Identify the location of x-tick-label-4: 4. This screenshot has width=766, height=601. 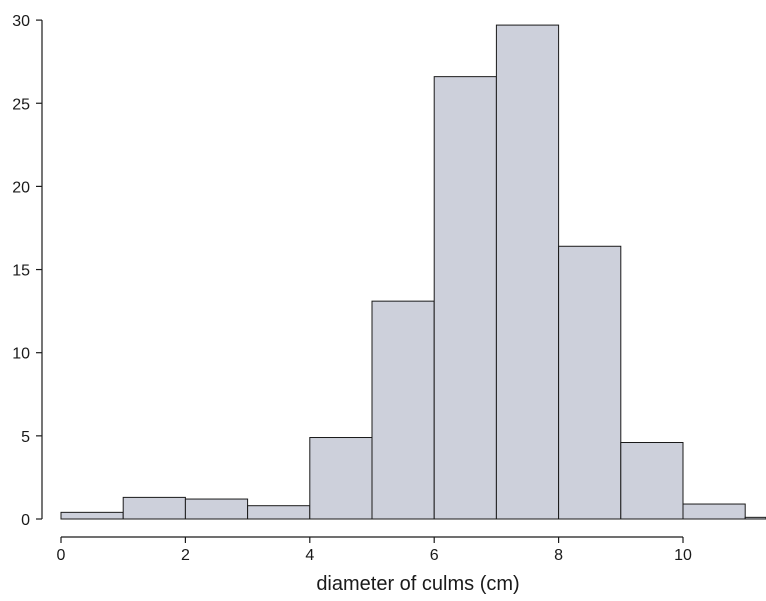
(309, 555).